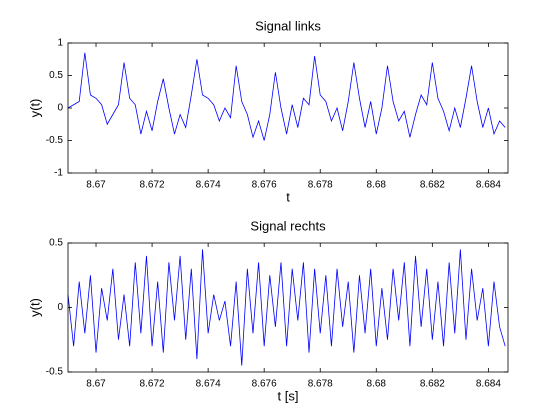  I want to click on chart-title: Signal rechts, so click(288, 225).